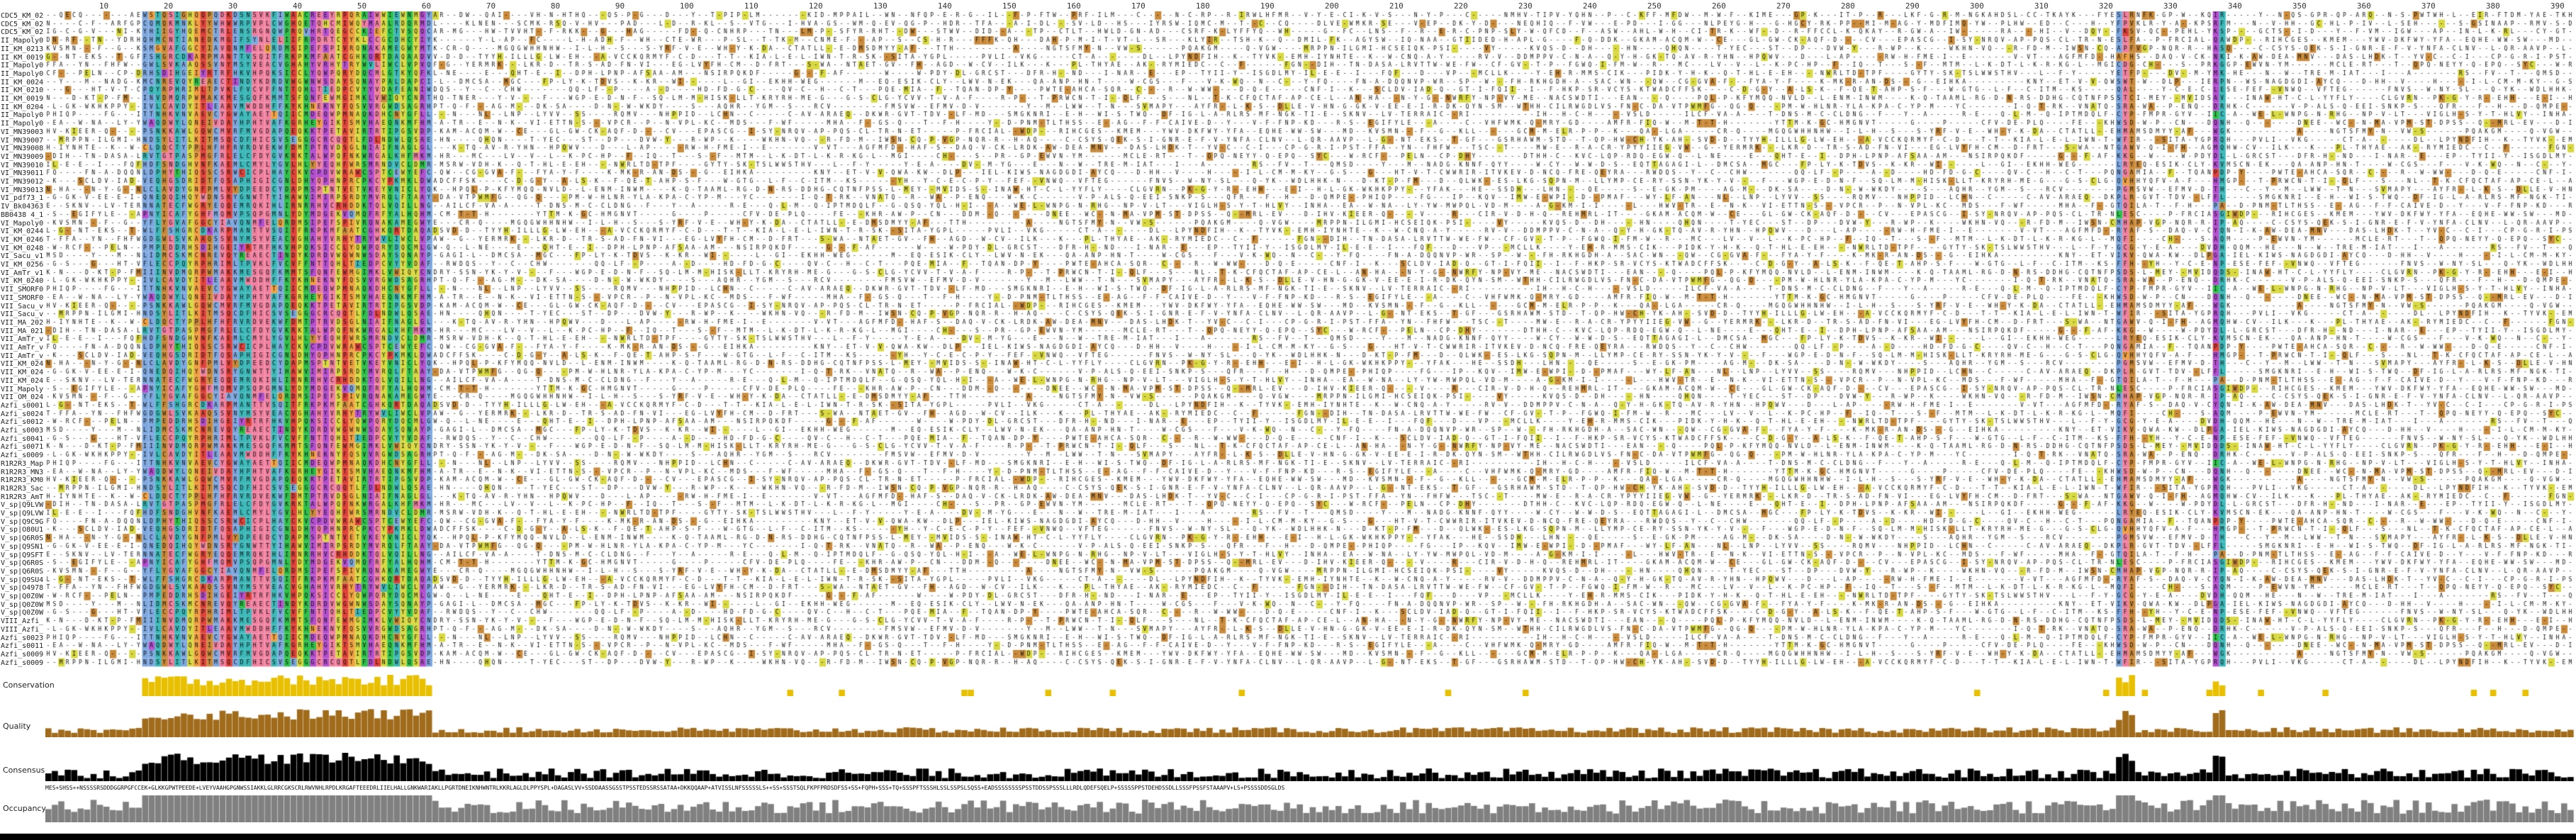  Describe the element at coordinates (1288, 837) in the screenshot. I see `window-bottom-edge` at that location.